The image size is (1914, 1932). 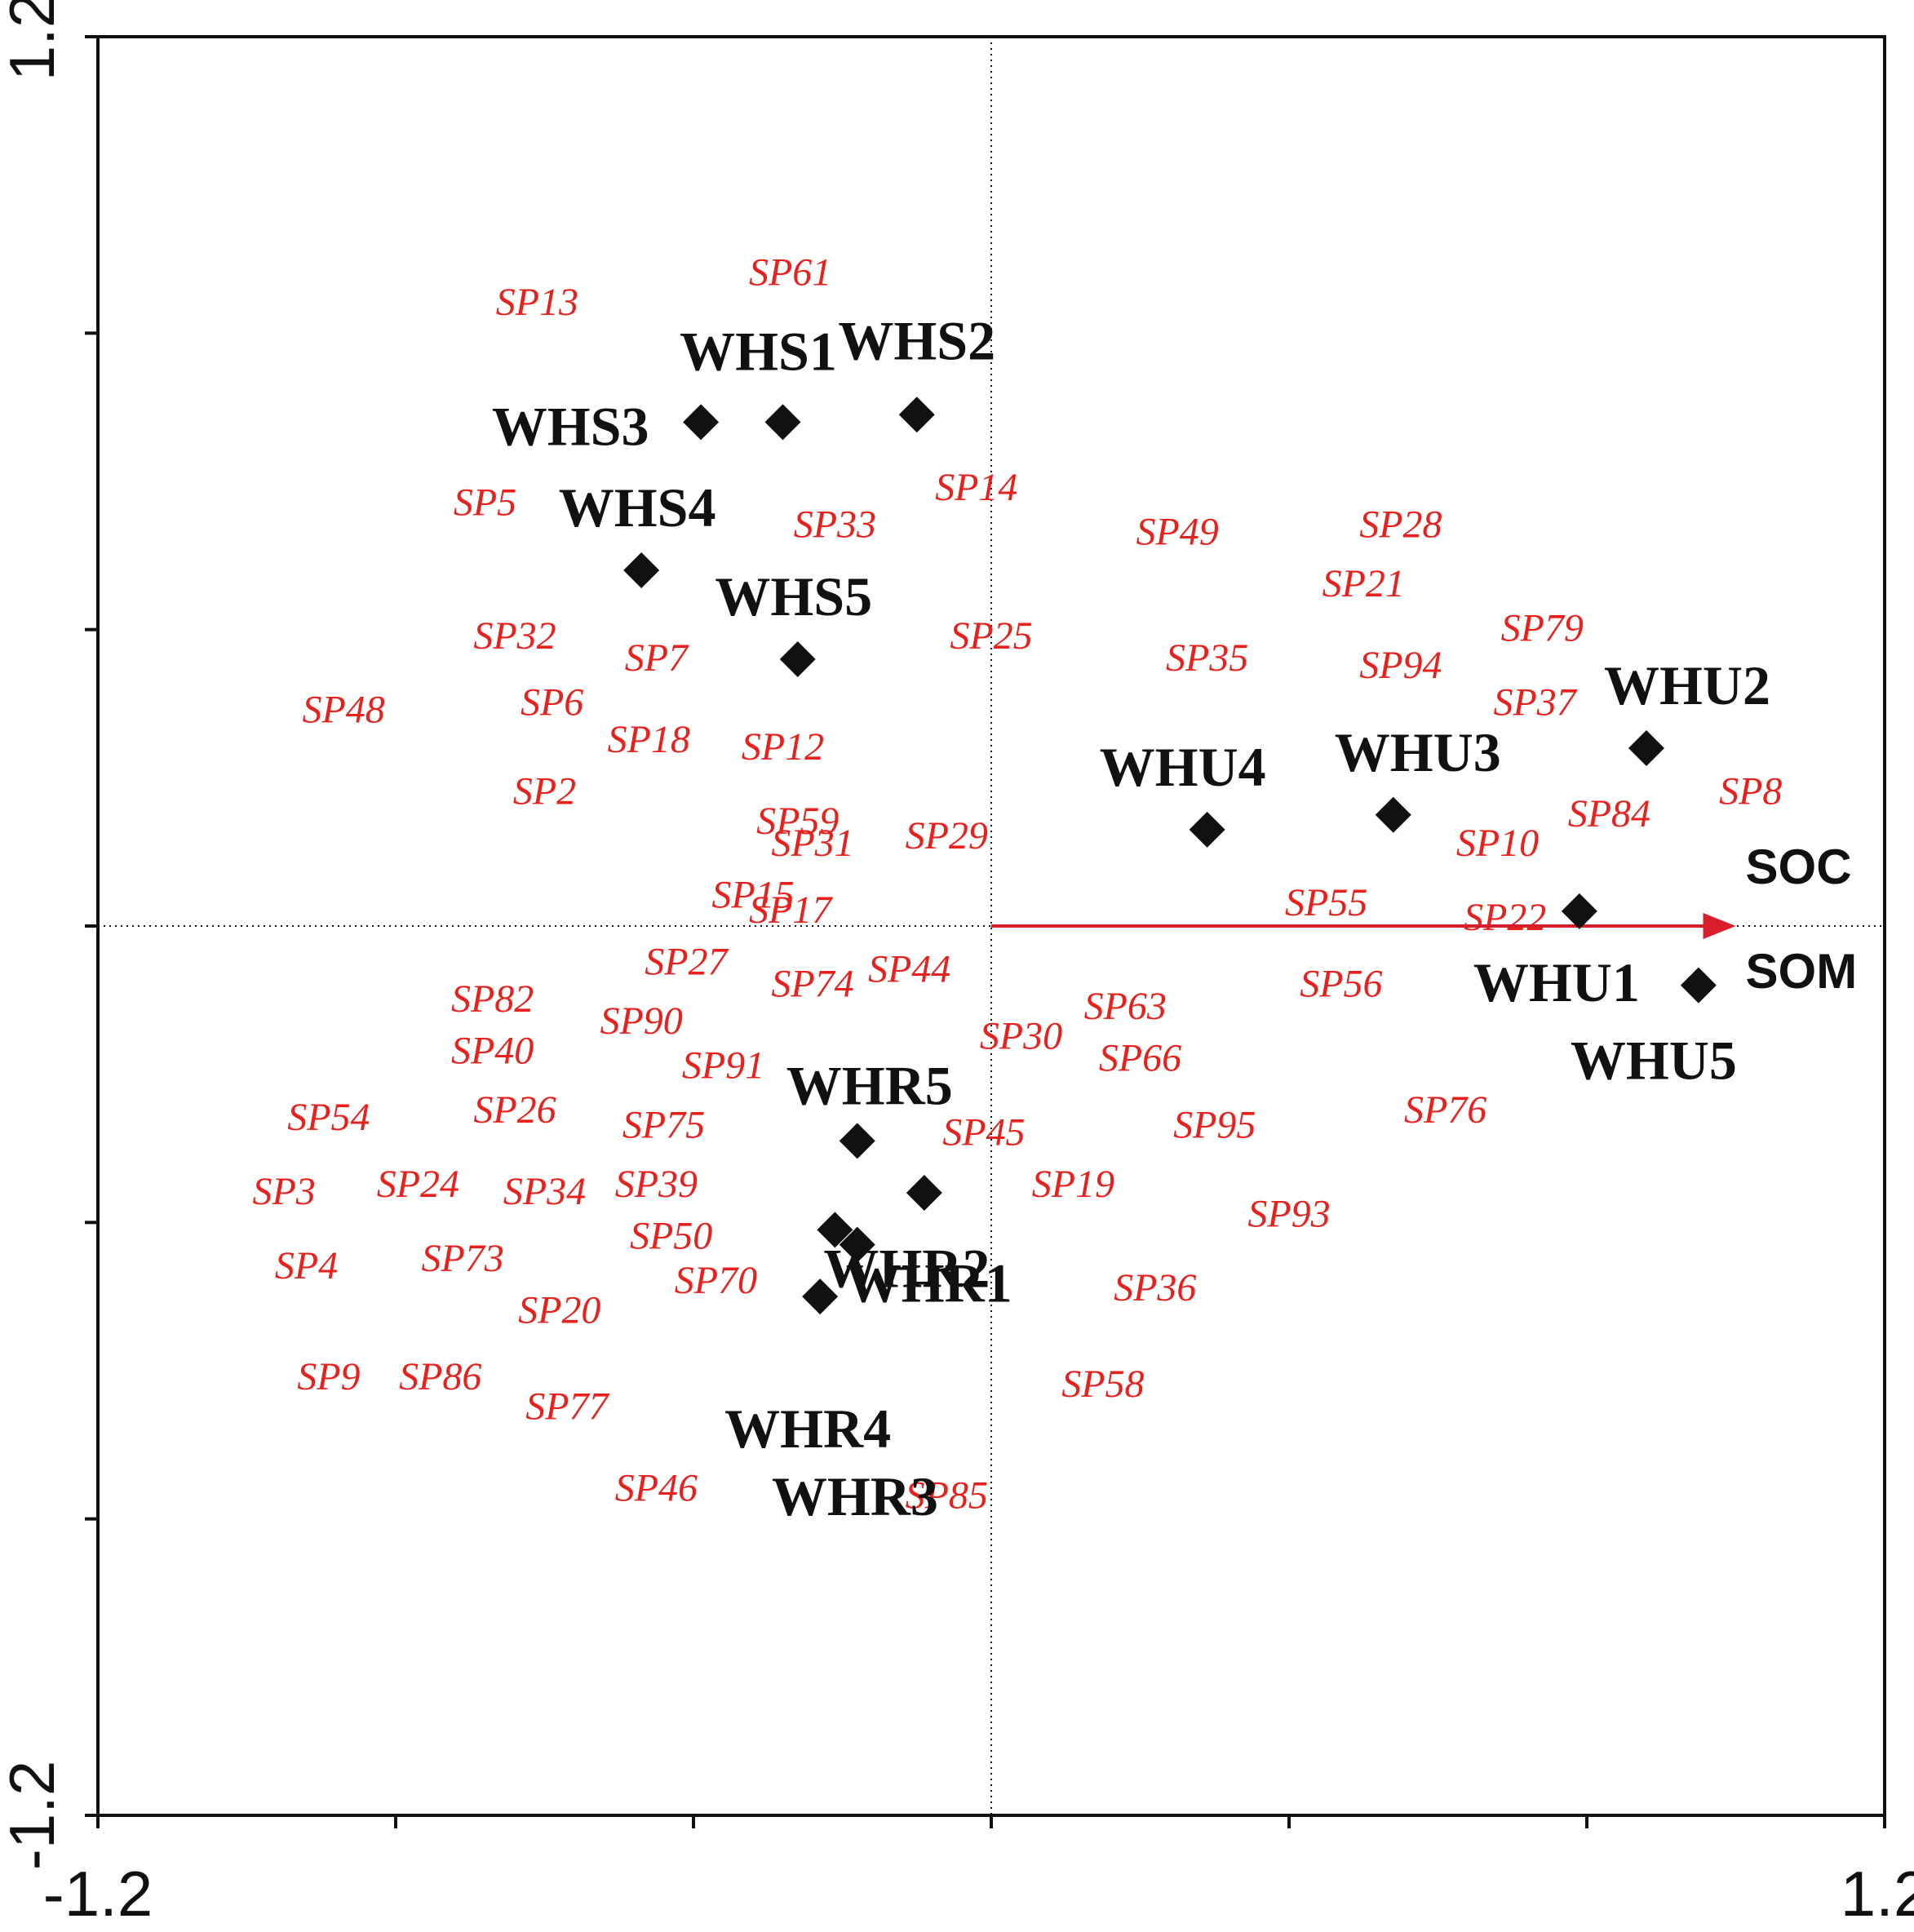 What do you see at coordinates (1214, 1124) in the screenshot?
I see `species-label-sp95: SP95` at bounding box center [1214, 1124].